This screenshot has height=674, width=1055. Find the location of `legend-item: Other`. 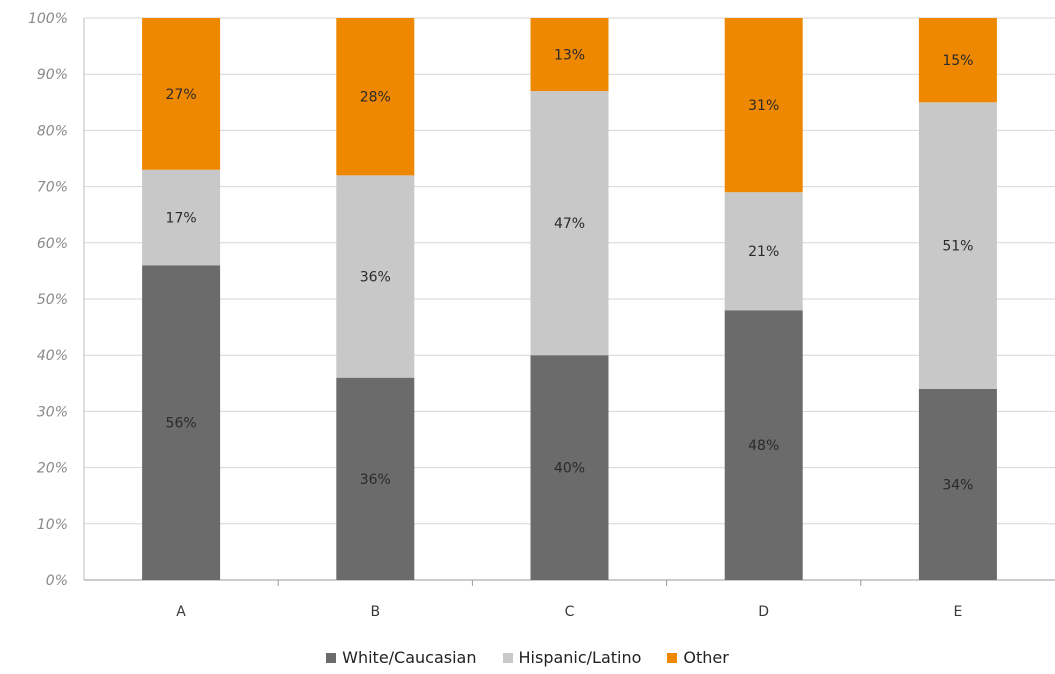

legend-item: Other is located at coordinates (698, 657).